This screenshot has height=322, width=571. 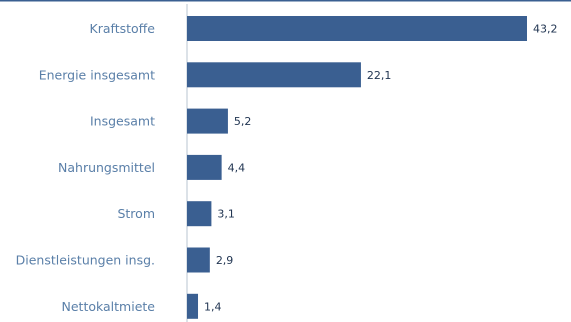 I want to click on value-label: 4,4, so click(x=237, y=167).